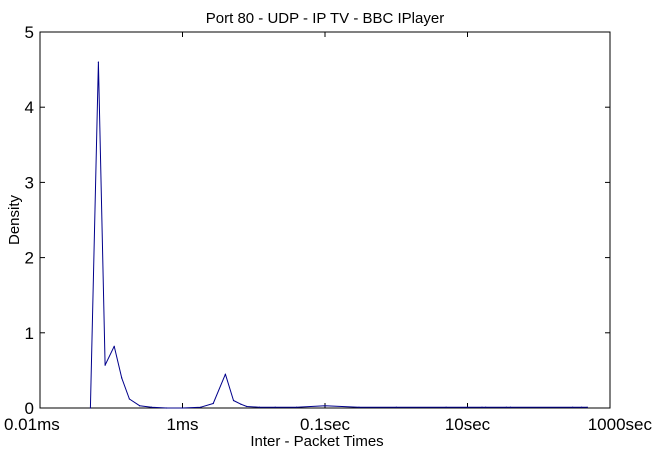  What do you see at coordinates (29, 182) in the screenshot?
I see `y-tick-label: 3` at bounding box center [29, 182].